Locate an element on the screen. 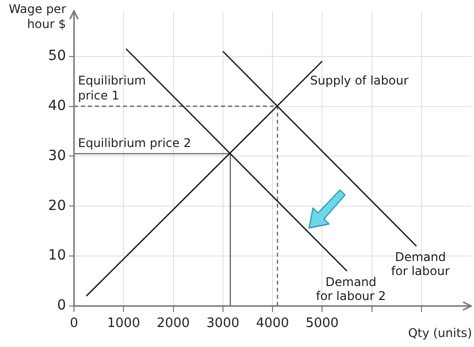 The width and height of the screenshot is (474, 347). y-tick-label: 40 is located at coordinates (57, 106).